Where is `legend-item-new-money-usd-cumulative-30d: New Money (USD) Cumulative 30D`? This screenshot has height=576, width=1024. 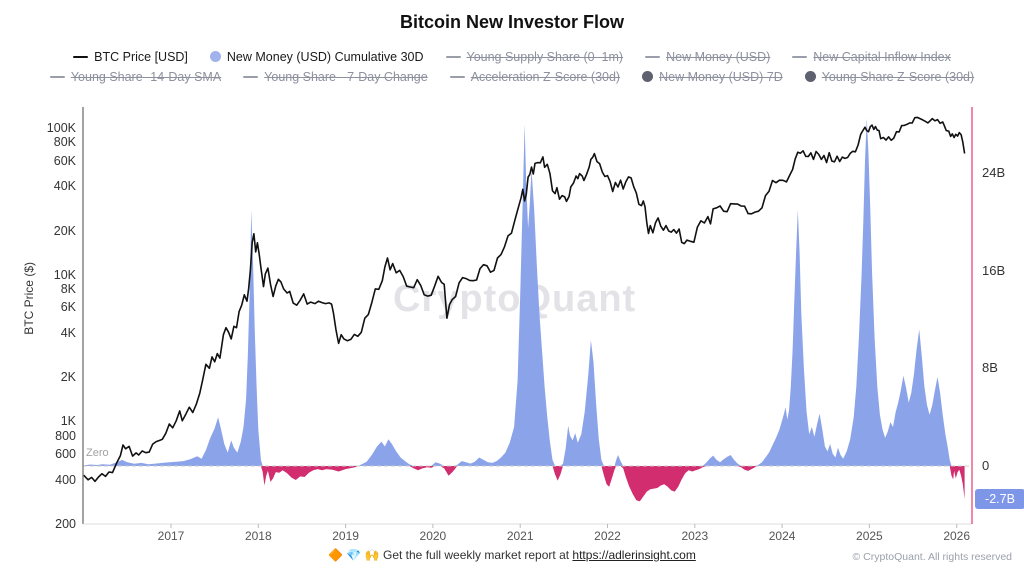
legend-item-new-money-usd-cumulative-30d: New Money (USD) Cumulative 30D is located at coordinates (316, 56).